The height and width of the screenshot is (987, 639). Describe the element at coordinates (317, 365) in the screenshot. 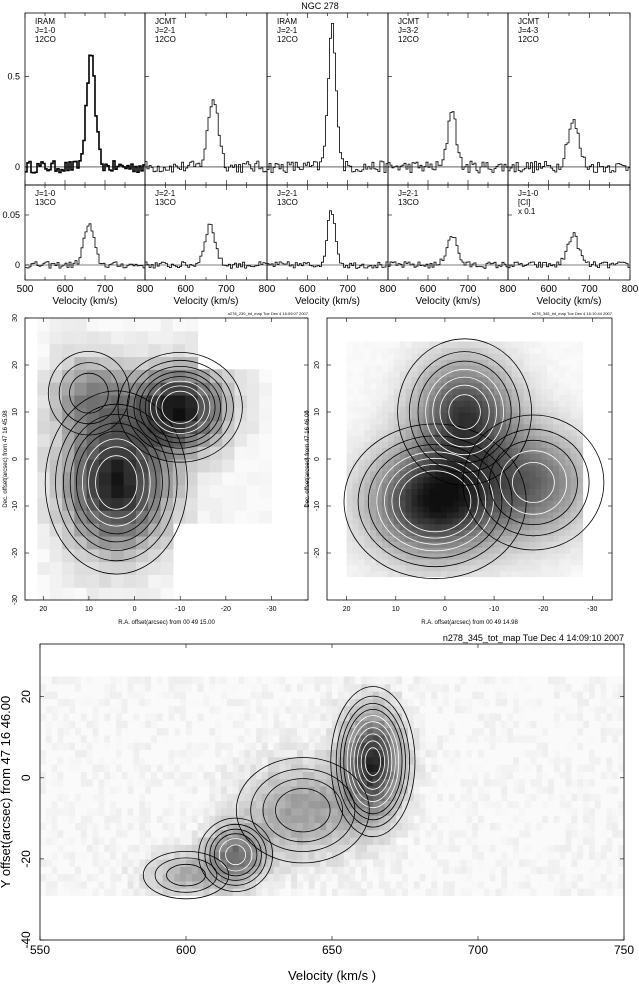

I see `y-tick-label: 20` at that location.